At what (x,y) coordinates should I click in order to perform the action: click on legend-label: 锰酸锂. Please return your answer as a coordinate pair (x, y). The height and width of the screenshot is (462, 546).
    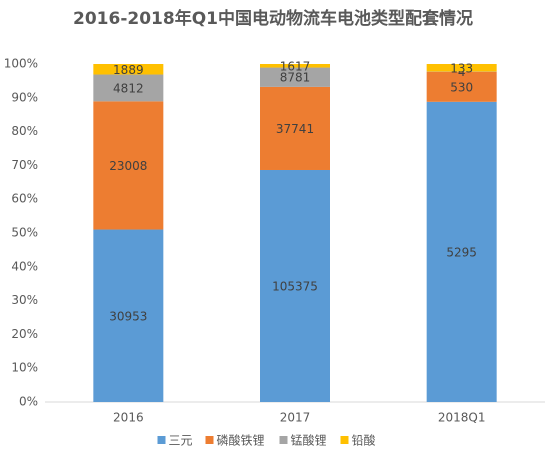
    Looking at the image, I should click on (309, 440).